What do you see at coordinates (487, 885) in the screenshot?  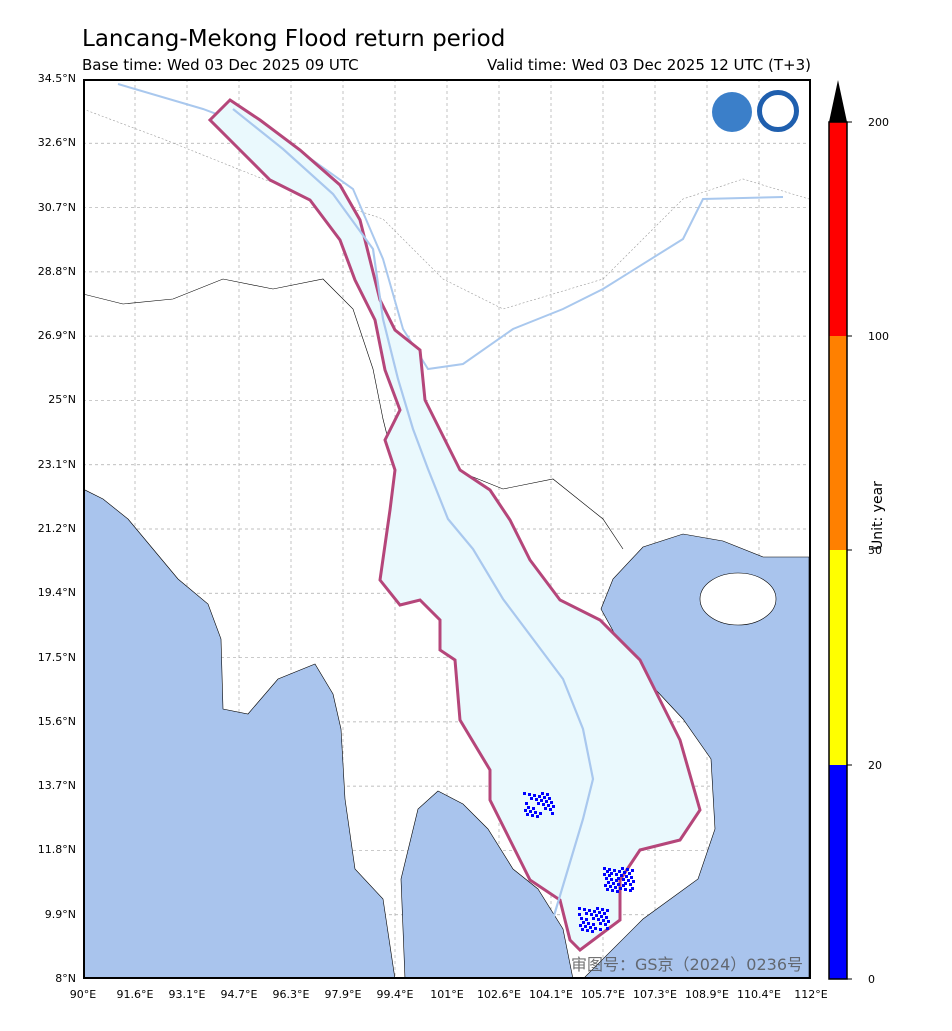 I see `ocean-gulf-of-thailand` at bounding box center [487, 885].